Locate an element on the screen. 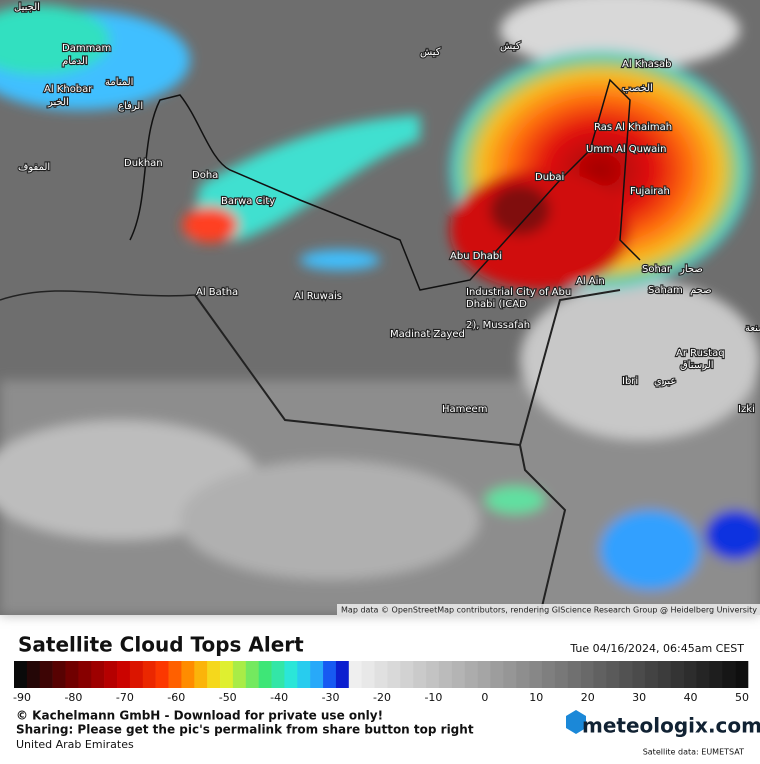 The image size is (760, 764). colorbar-tick-label: -80 is located at coordinates (73, 697).